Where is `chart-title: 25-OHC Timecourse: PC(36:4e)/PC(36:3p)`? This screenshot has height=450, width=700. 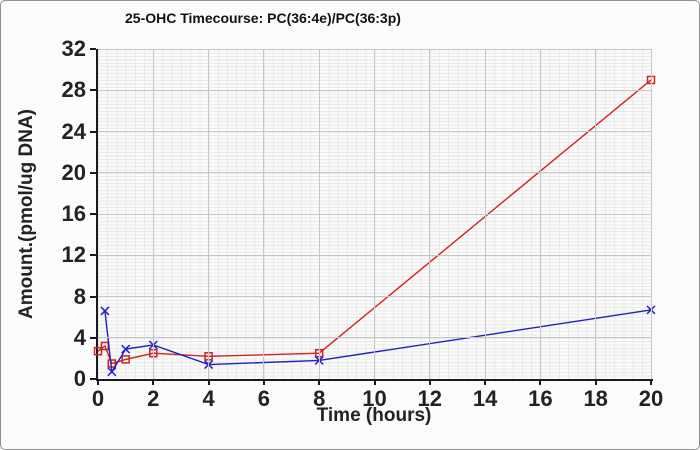
chart-title: 25-OHC Timecourse: PC(36:4e)/PC(36:3p) is located at coordinates (263, 18).